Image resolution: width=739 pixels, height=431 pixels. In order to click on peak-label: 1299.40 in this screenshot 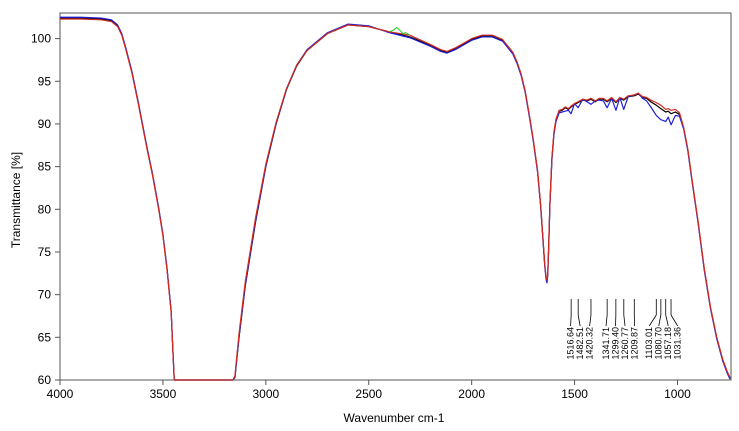, I will do `click(616, 343)`.